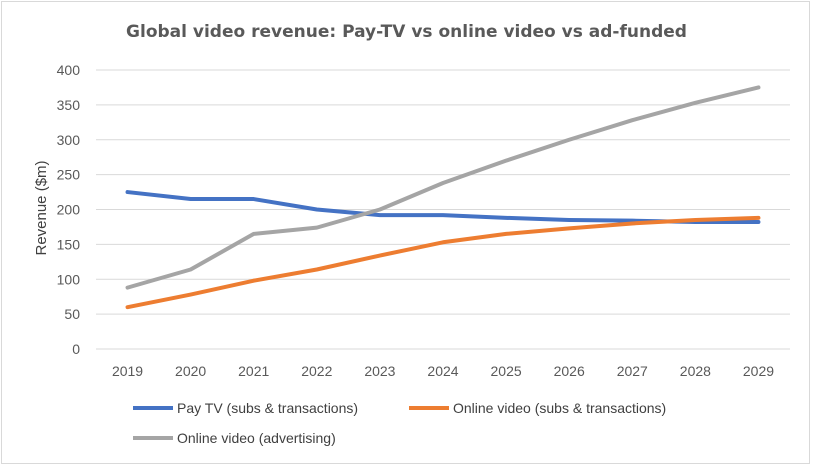 This screenshot has width=813, height=467. I want to click on x-tick-label: 2019, so click(127, 371).